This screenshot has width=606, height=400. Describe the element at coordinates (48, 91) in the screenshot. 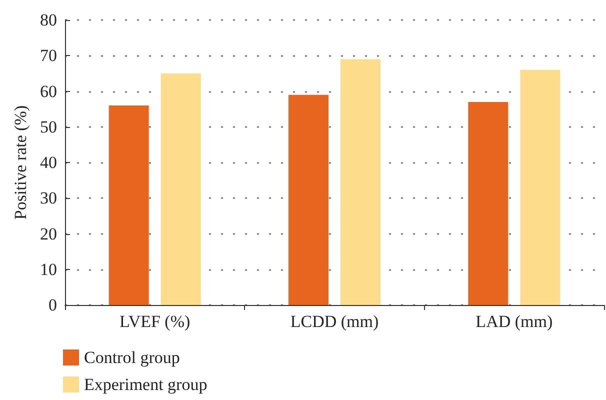

I see `y-tick-label: 60` at that location.